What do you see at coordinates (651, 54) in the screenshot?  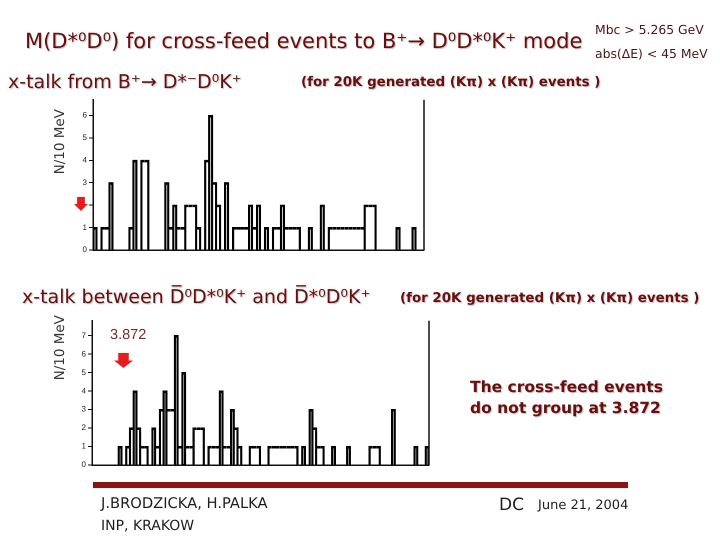 I see `text: abs(ΔE) < 45 MeV` at bounding box center [651, 54].